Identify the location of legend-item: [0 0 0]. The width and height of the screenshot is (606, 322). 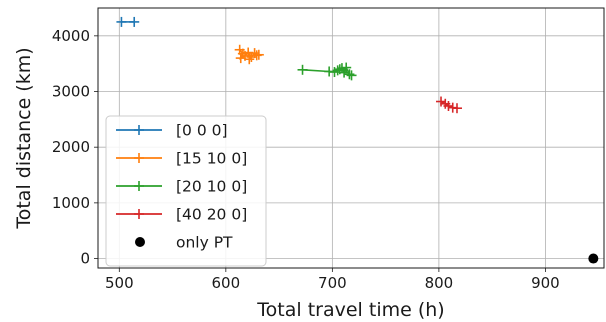
(172, 131).